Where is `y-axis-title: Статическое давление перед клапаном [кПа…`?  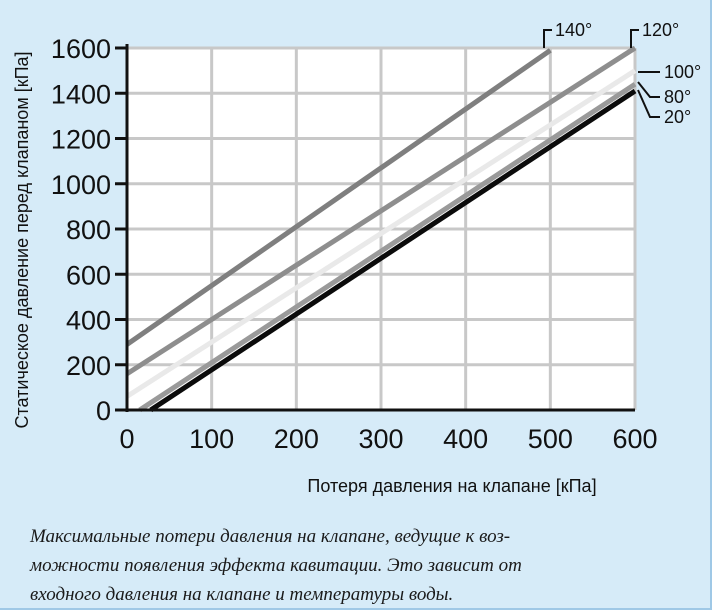
y-axis-title: Статическое давление перед клапаном [кПа… is located at coordinates (22, 239).